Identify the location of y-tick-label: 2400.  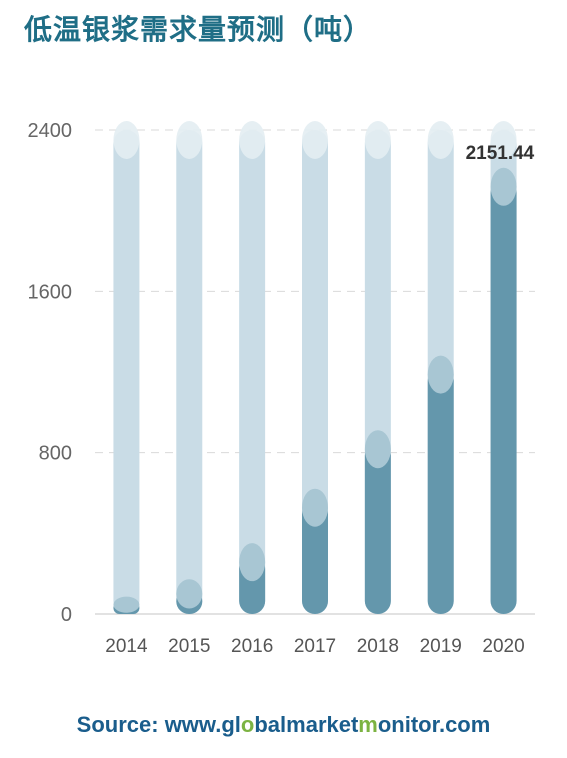
(50, 131).